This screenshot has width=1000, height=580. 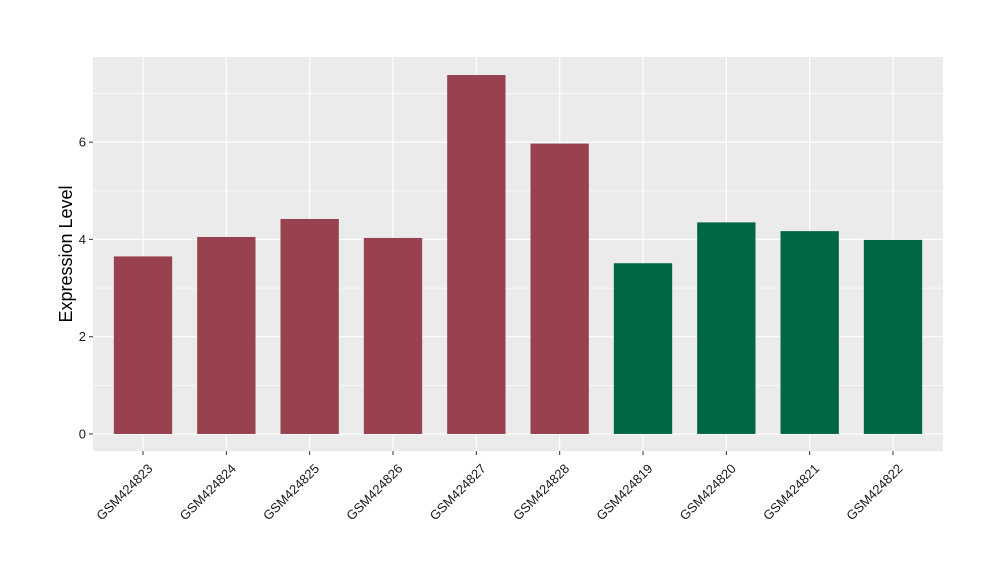 I want to click on y-axis: 0 2 4 6, so click(x=86, y=288).